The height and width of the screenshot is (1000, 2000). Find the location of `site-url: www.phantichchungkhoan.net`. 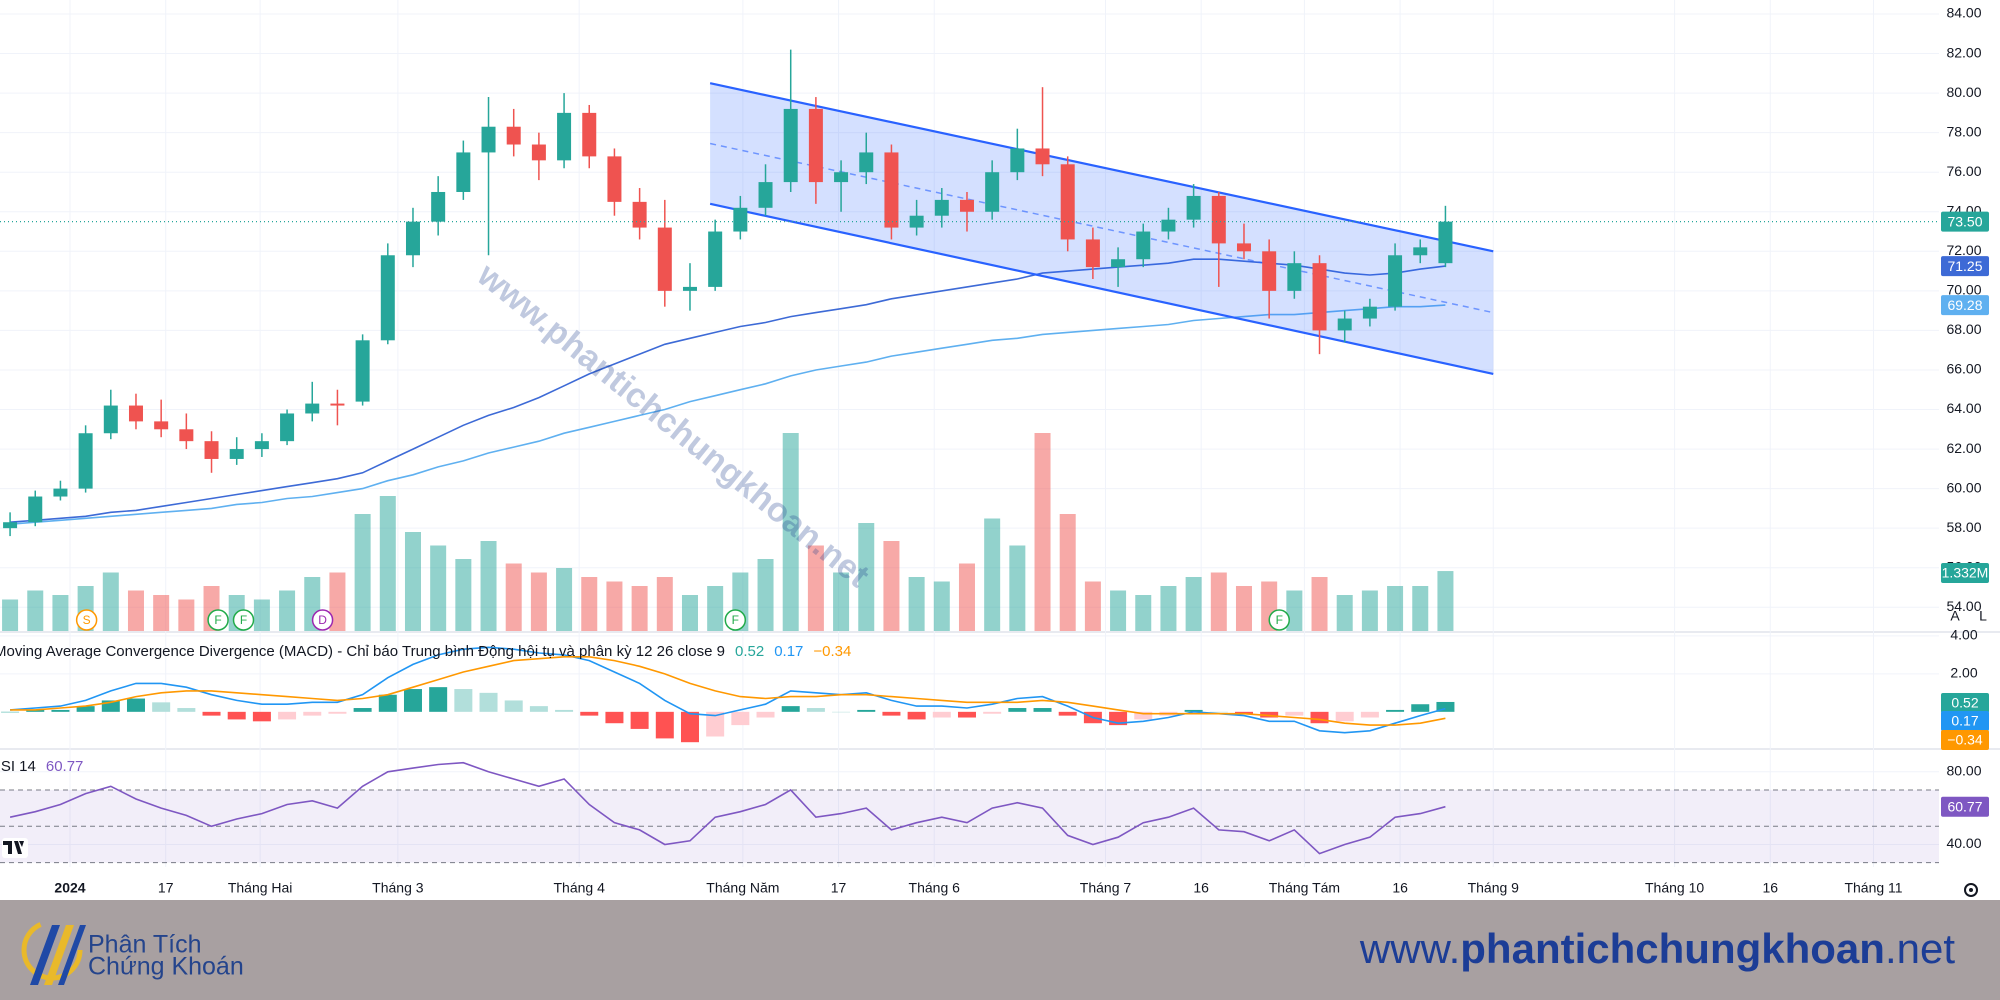

site-url: www.phantichchungkhoan.net is located at coordinates (1657, 948).